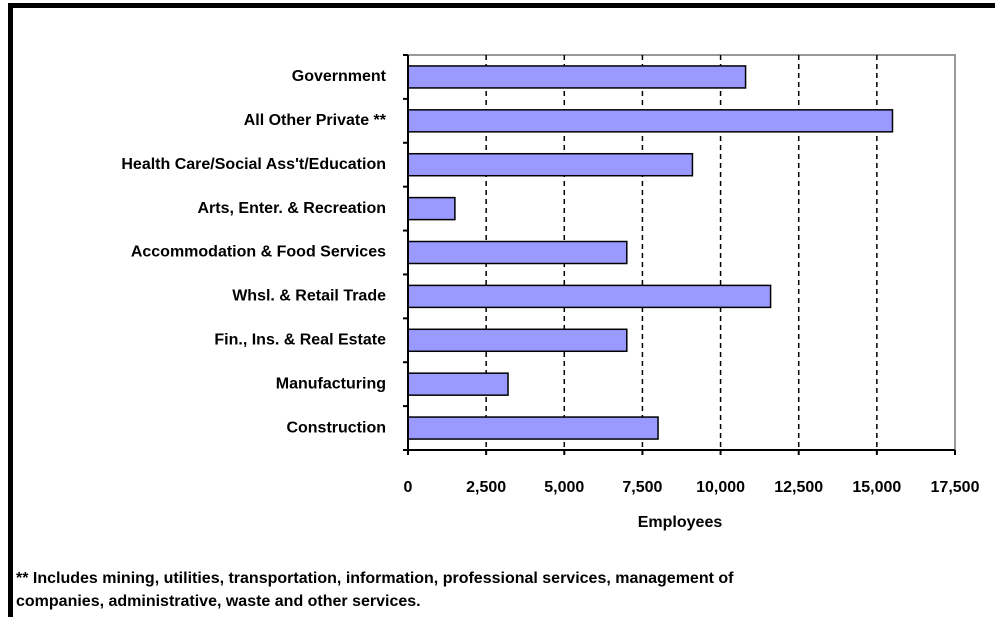 Image resolution: width=995 pixels, height=617 pixels. I want to click on y-tick-label: All Other Private **, so click(315, 120).